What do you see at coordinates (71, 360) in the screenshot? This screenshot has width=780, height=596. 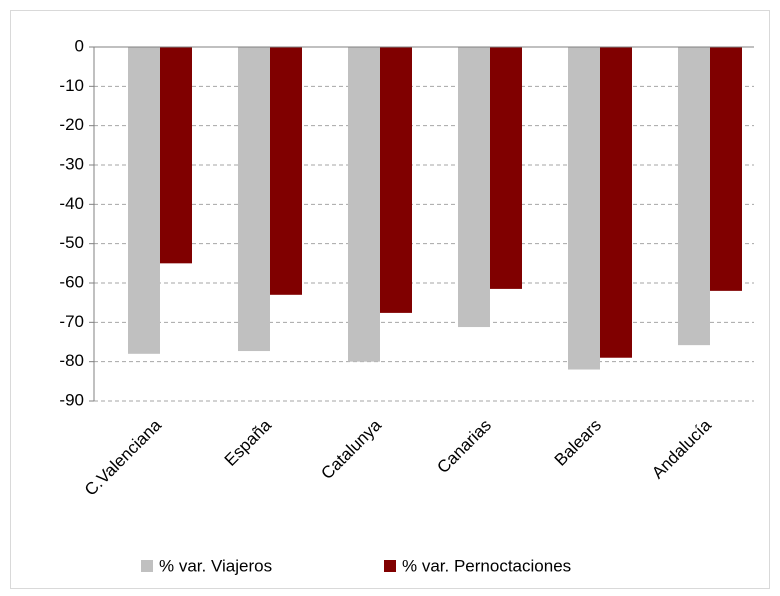 I see `y-tick-label: -80` at bounding box center [71, 360].